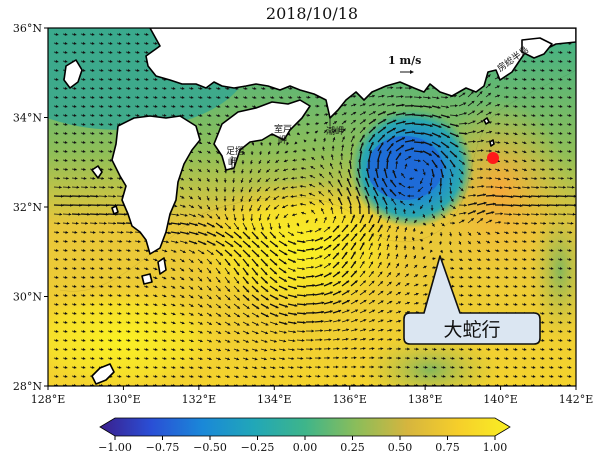 The image size is (599, 456). I want to click on observation-point-marker, so click(493, 158).